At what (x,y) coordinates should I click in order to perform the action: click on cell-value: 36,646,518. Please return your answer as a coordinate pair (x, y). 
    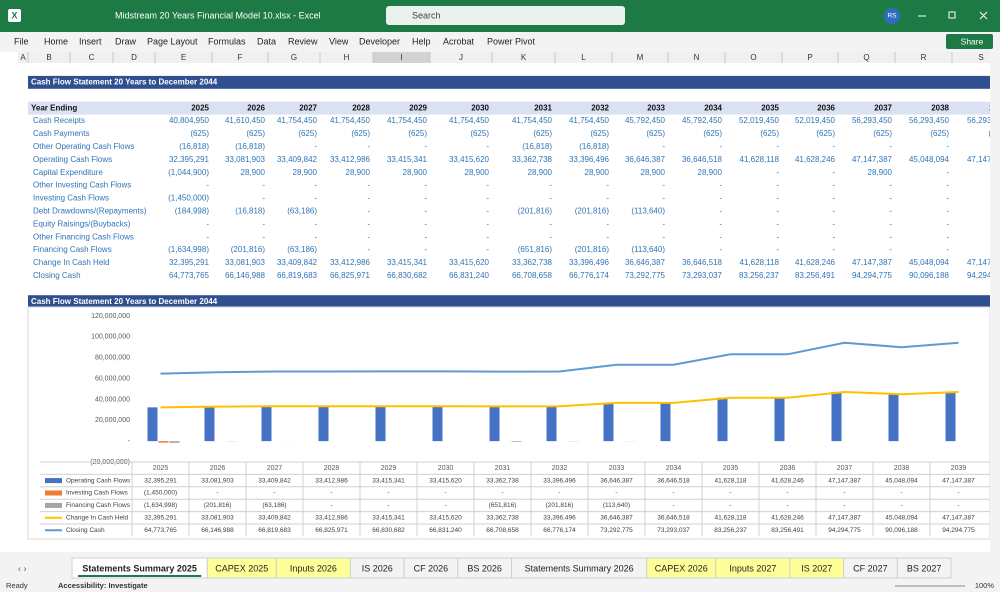
    Looking at the image, I should click on (702, 262).